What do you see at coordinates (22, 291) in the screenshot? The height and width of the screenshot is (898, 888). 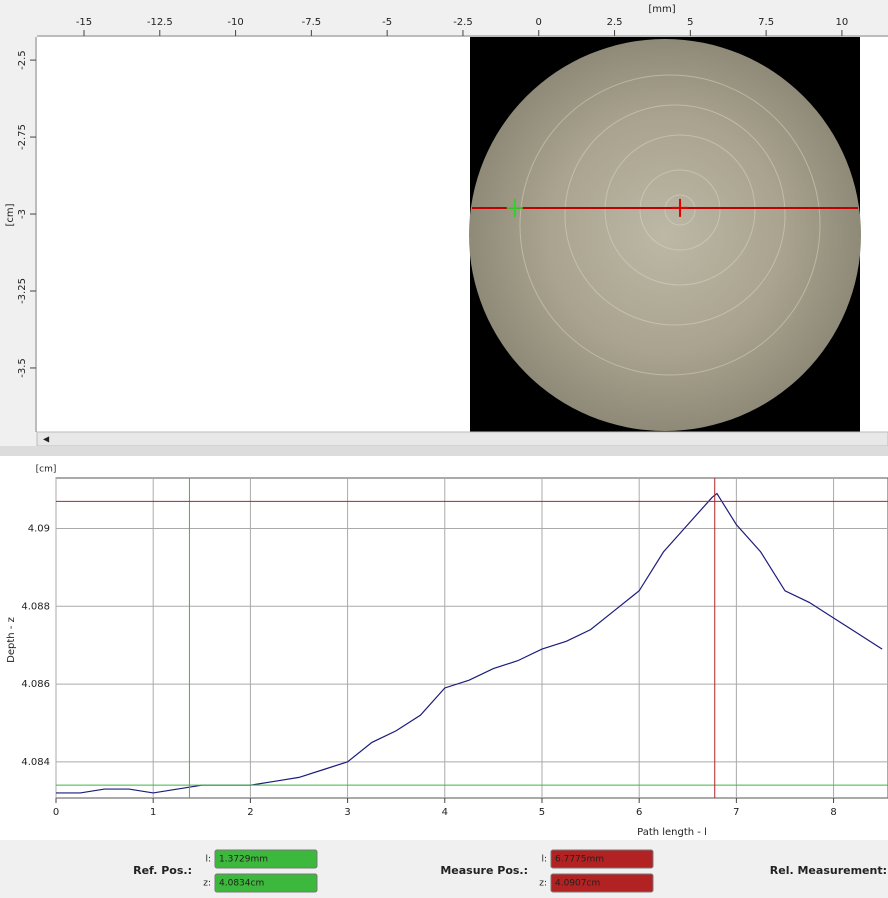 I see `y-ruler-label: -3.25` at bounding box center [22, 291].